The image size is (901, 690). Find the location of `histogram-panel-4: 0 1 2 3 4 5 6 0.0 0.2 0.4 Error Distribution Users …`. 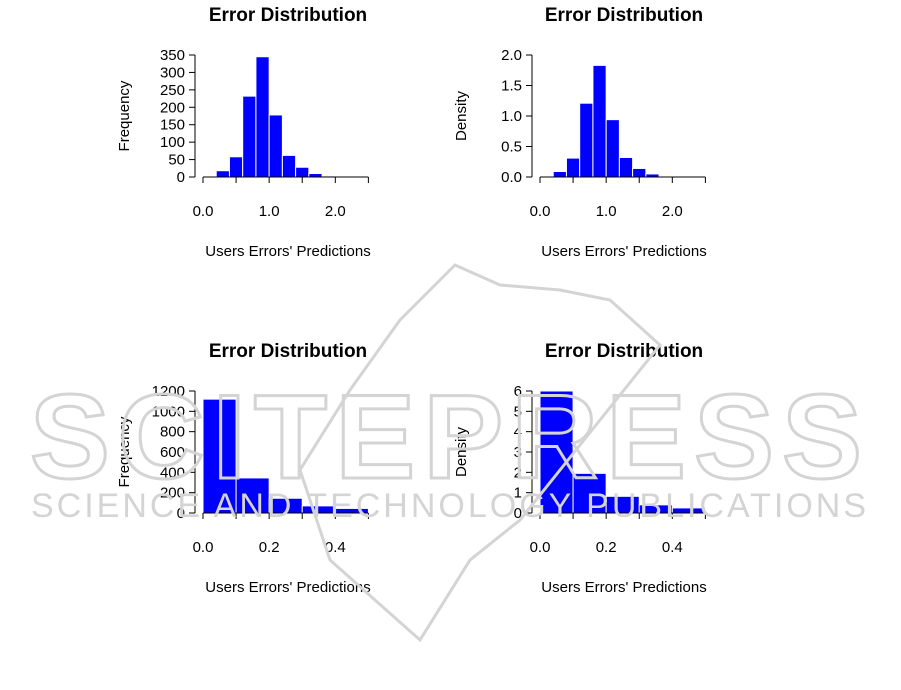

histogram-panel-4: 0 1 2 3 4 5 6 0.0 0.2 0.4 Error Distribution Users … is located at coordinates (580, 468).